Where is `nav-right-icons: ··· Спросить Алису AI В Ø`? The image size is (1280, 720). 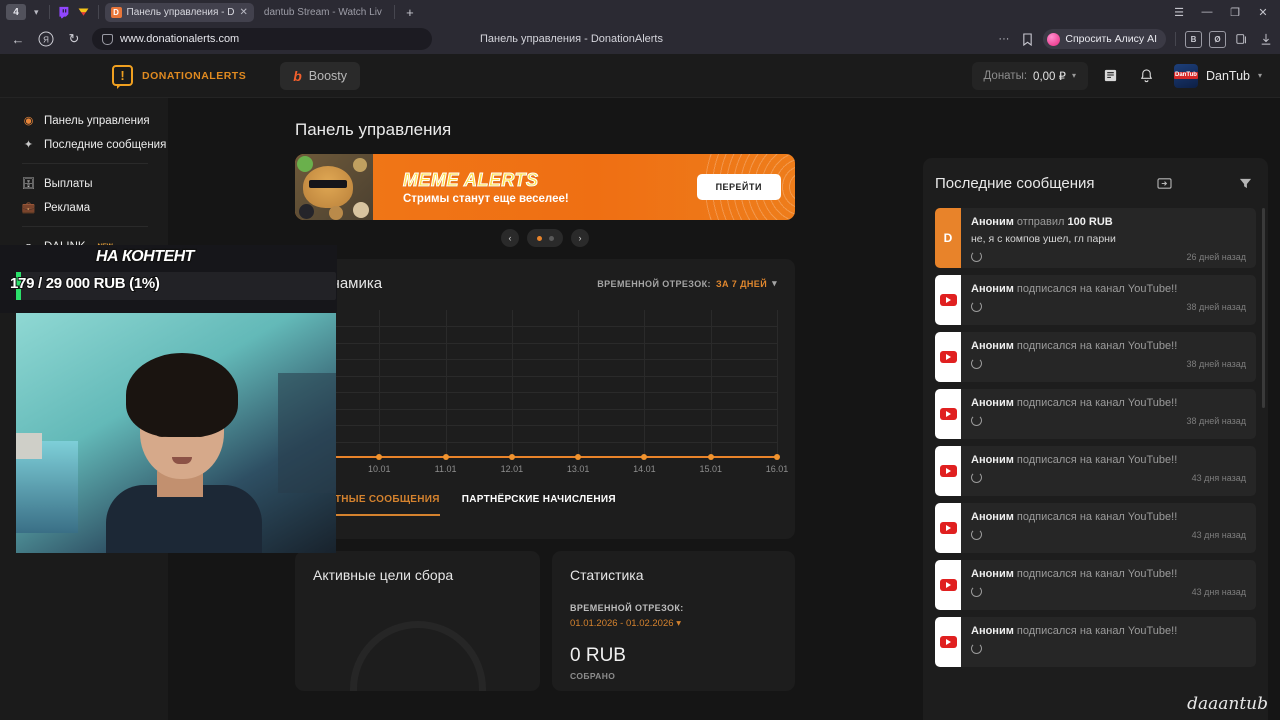
nav-right-icons: ··· Спросить Алису AI В Ø is located at coordinates (1134, 39).